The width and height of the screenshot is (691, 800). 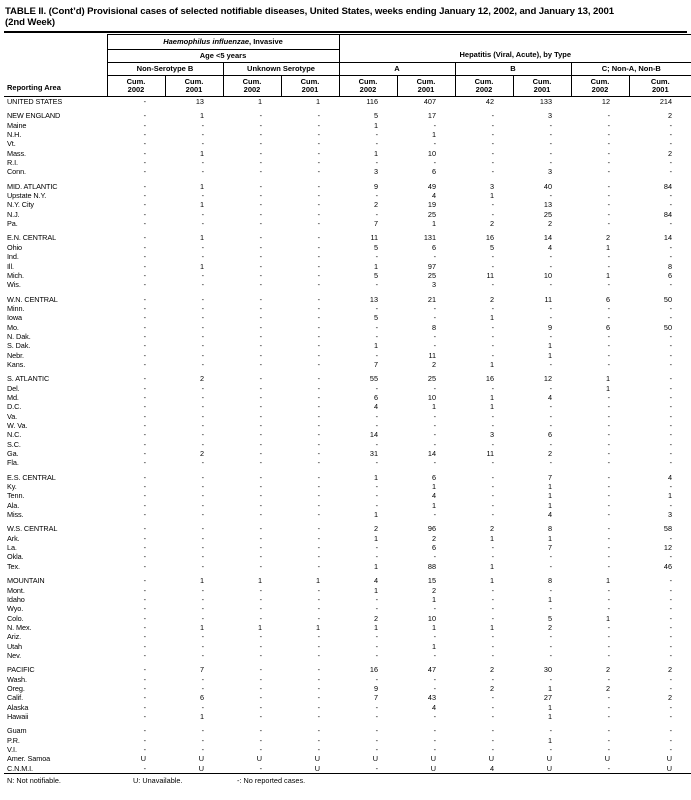 I want to click on table-row: Kans. - - - - 7 2 1 - - -, so click(x=347, y=364).